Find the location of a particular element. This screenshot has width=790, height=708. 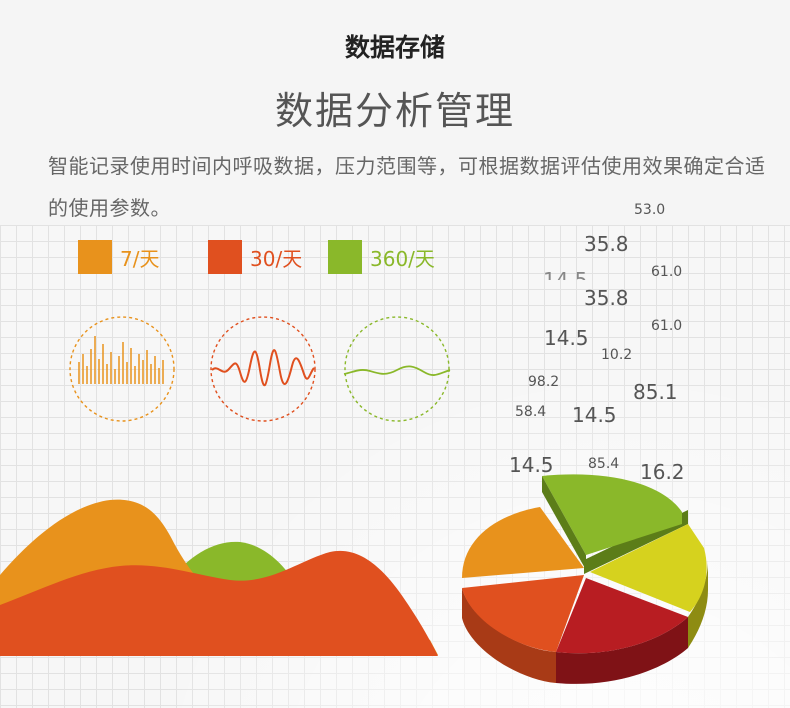

flat-wave-icon is located at coordinates (397, 369).